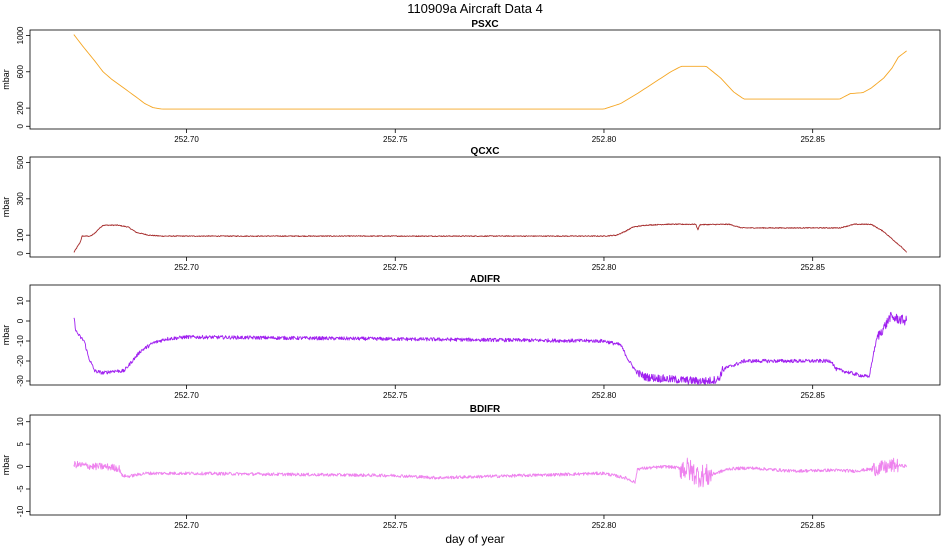 The width and height of the screenshot is (950, 550). What do you see at coordinates (490, 238) in the screenshot?
I see `series-line-qcxc` at bounding box center [490, 238].